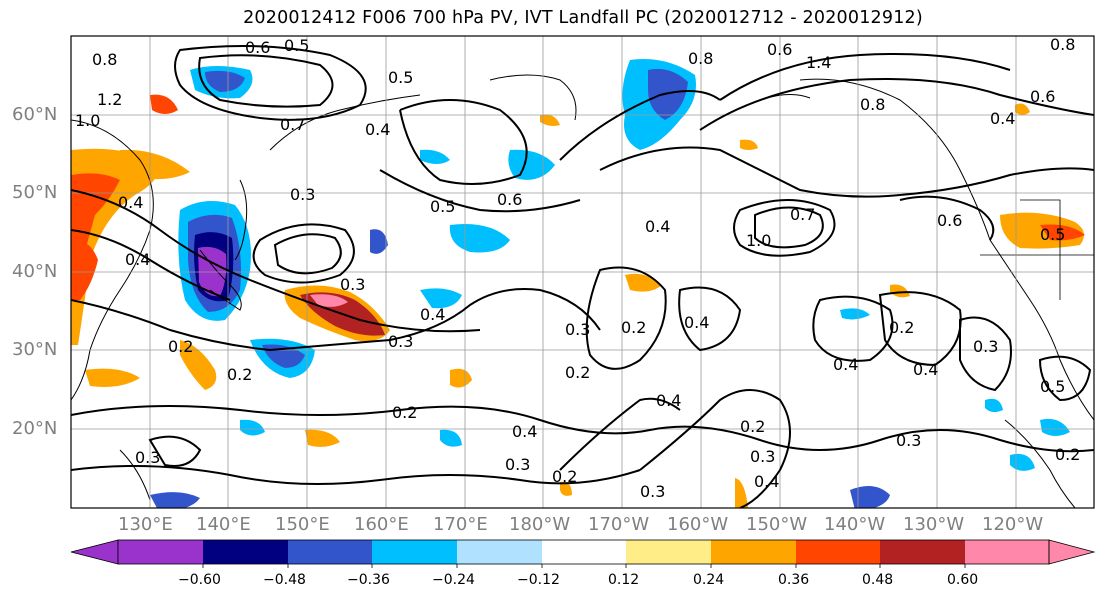 The height and width of the screenshot is (601, 1105). I want to click on lon-label: 120°W, so click(1013, 524).